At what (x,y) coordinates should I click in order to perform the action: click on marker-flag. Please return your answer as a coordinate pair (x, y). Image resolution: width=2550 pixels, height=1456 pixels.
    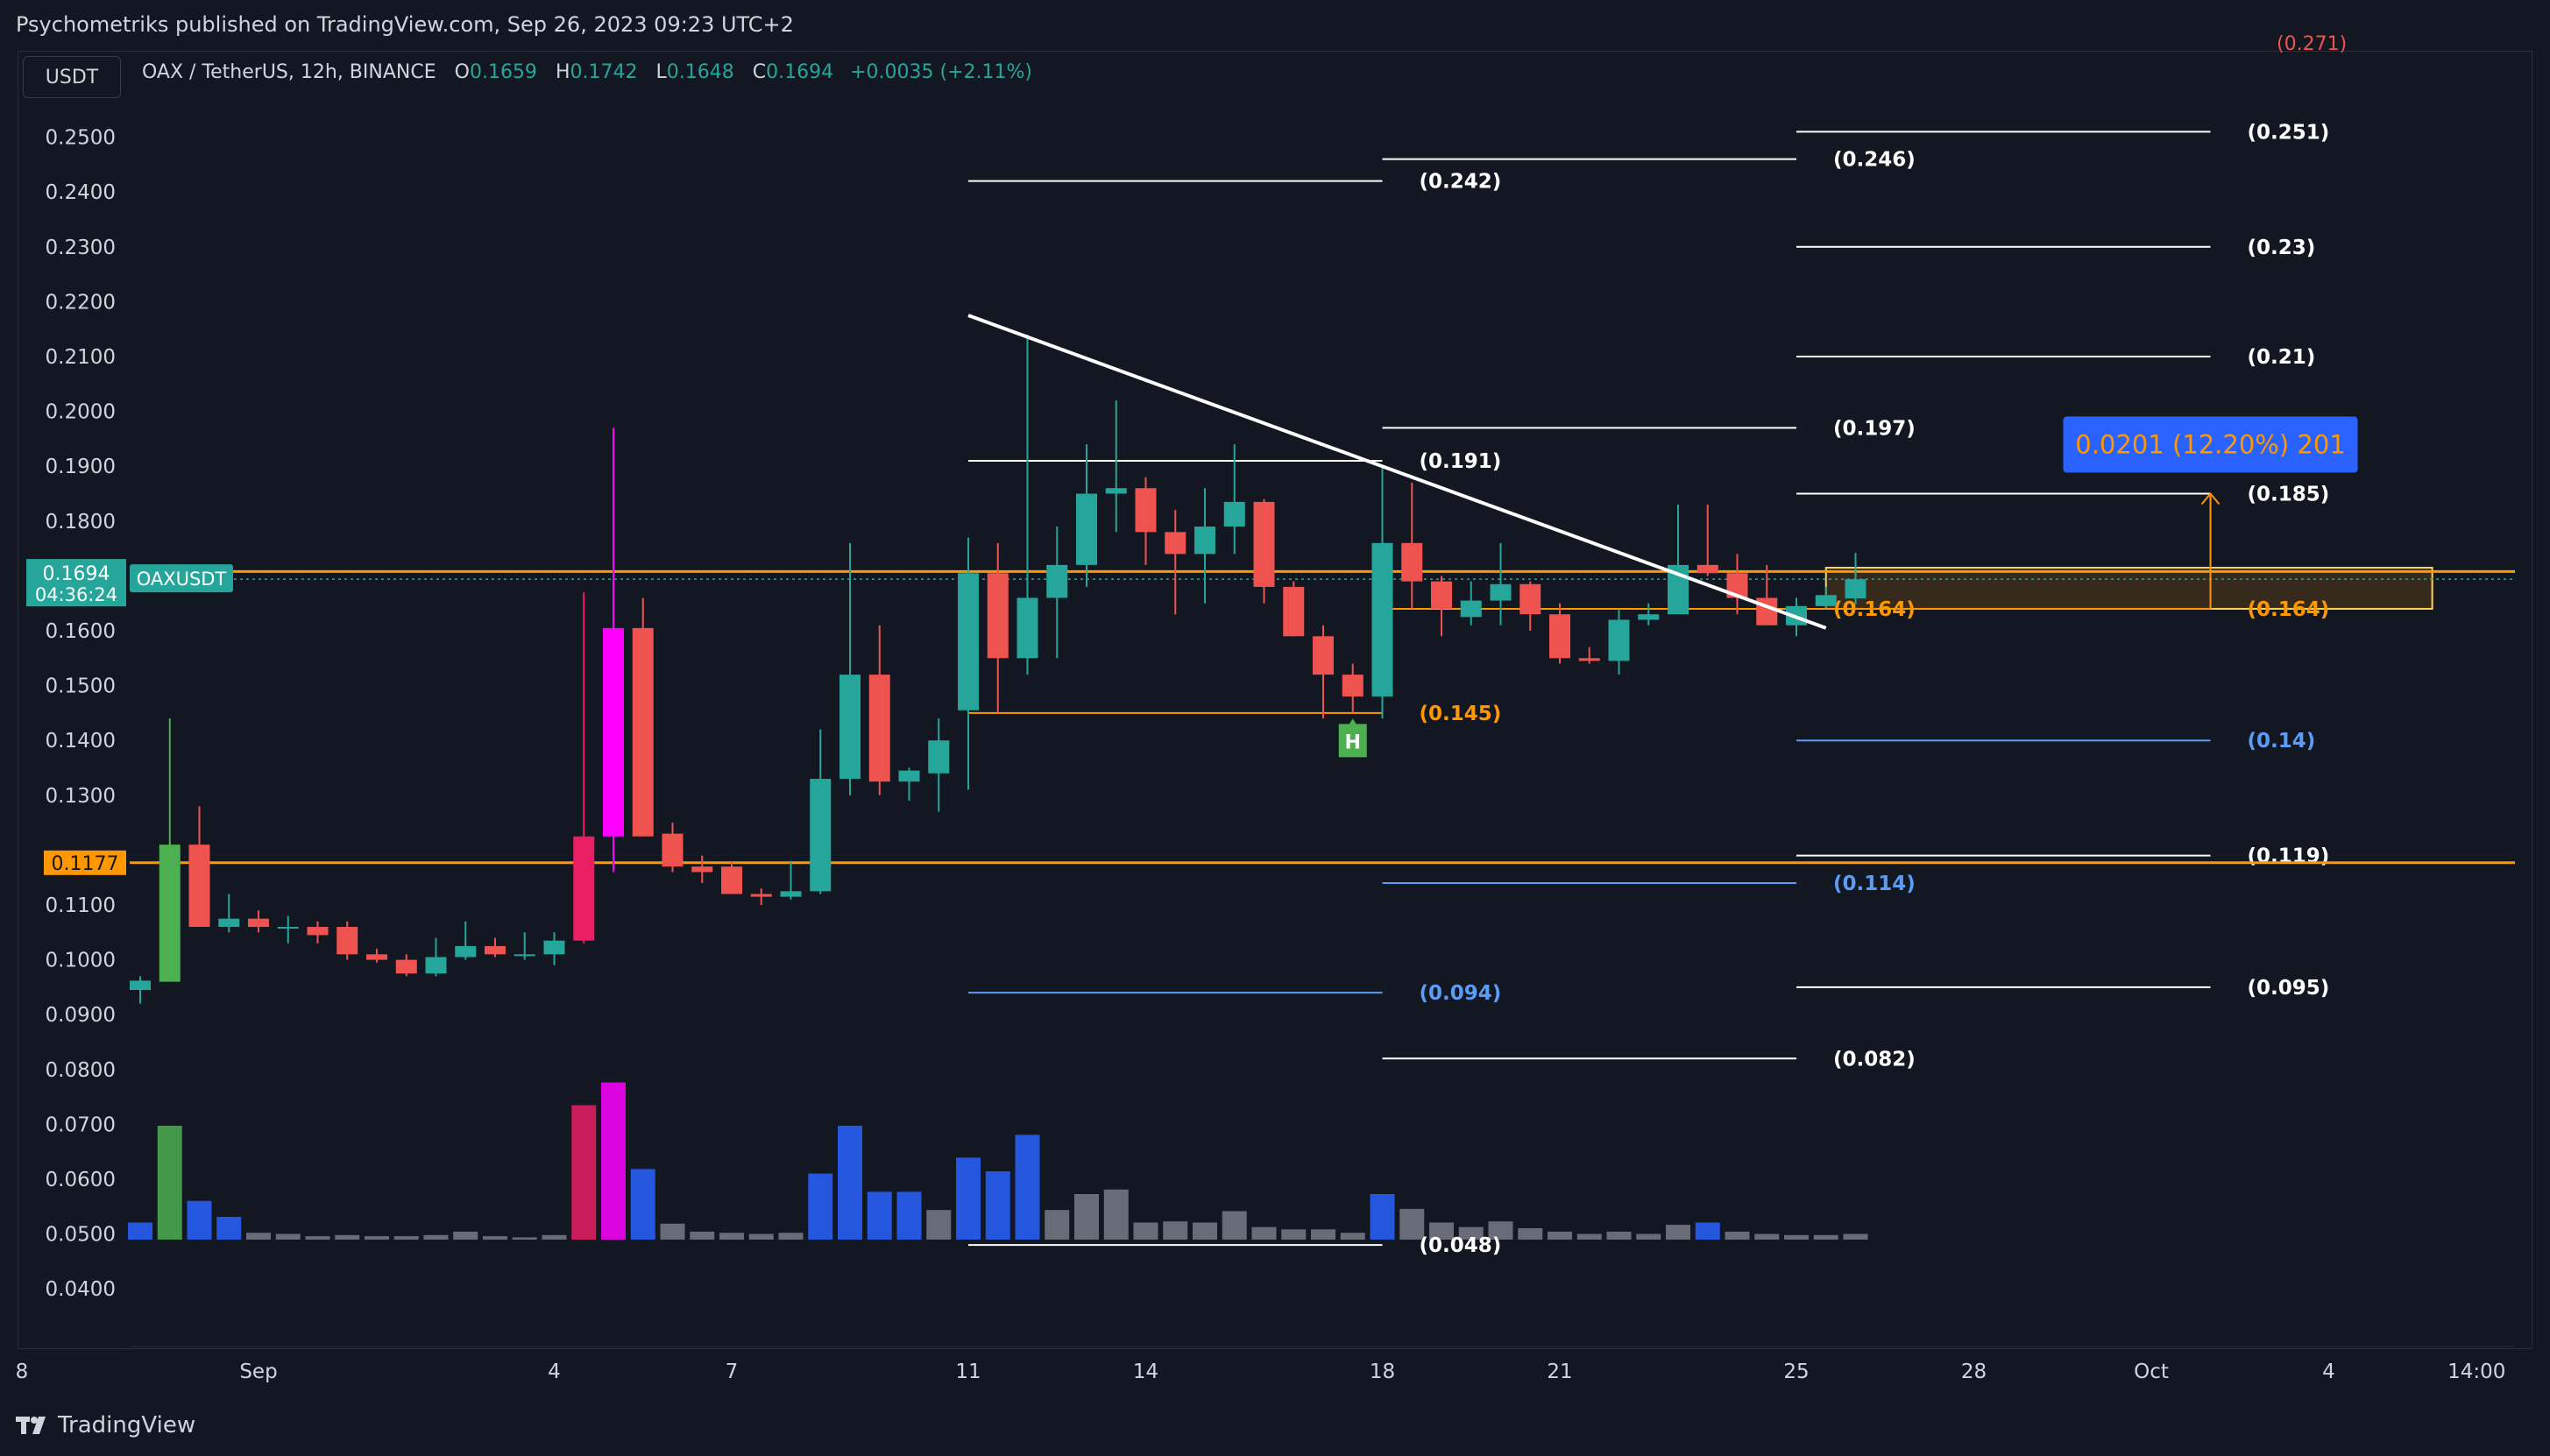
    Looking at the image, I should click on (1352, 738).